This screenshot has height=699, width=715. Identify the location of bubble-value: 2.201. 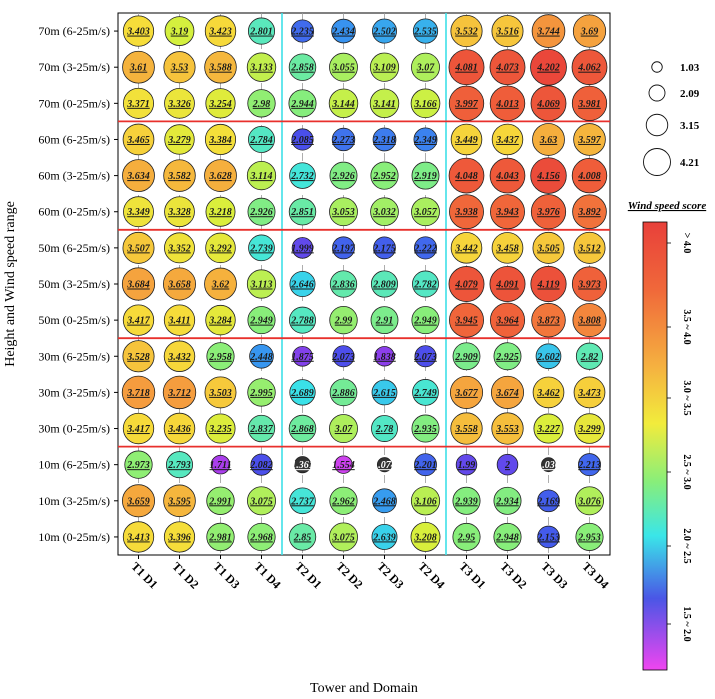
(425, 465).